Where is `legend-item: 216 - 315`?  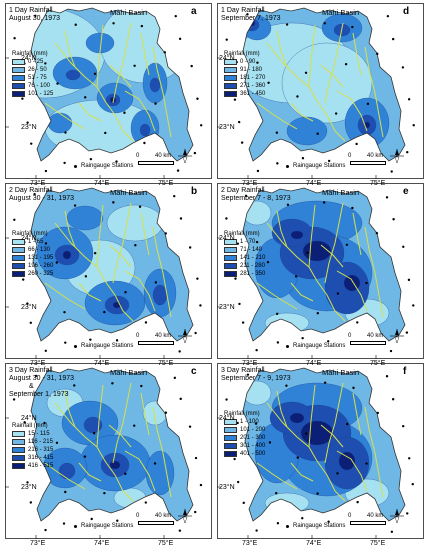 legend-item: 216 - 315 is located at coordinates (32, 450).